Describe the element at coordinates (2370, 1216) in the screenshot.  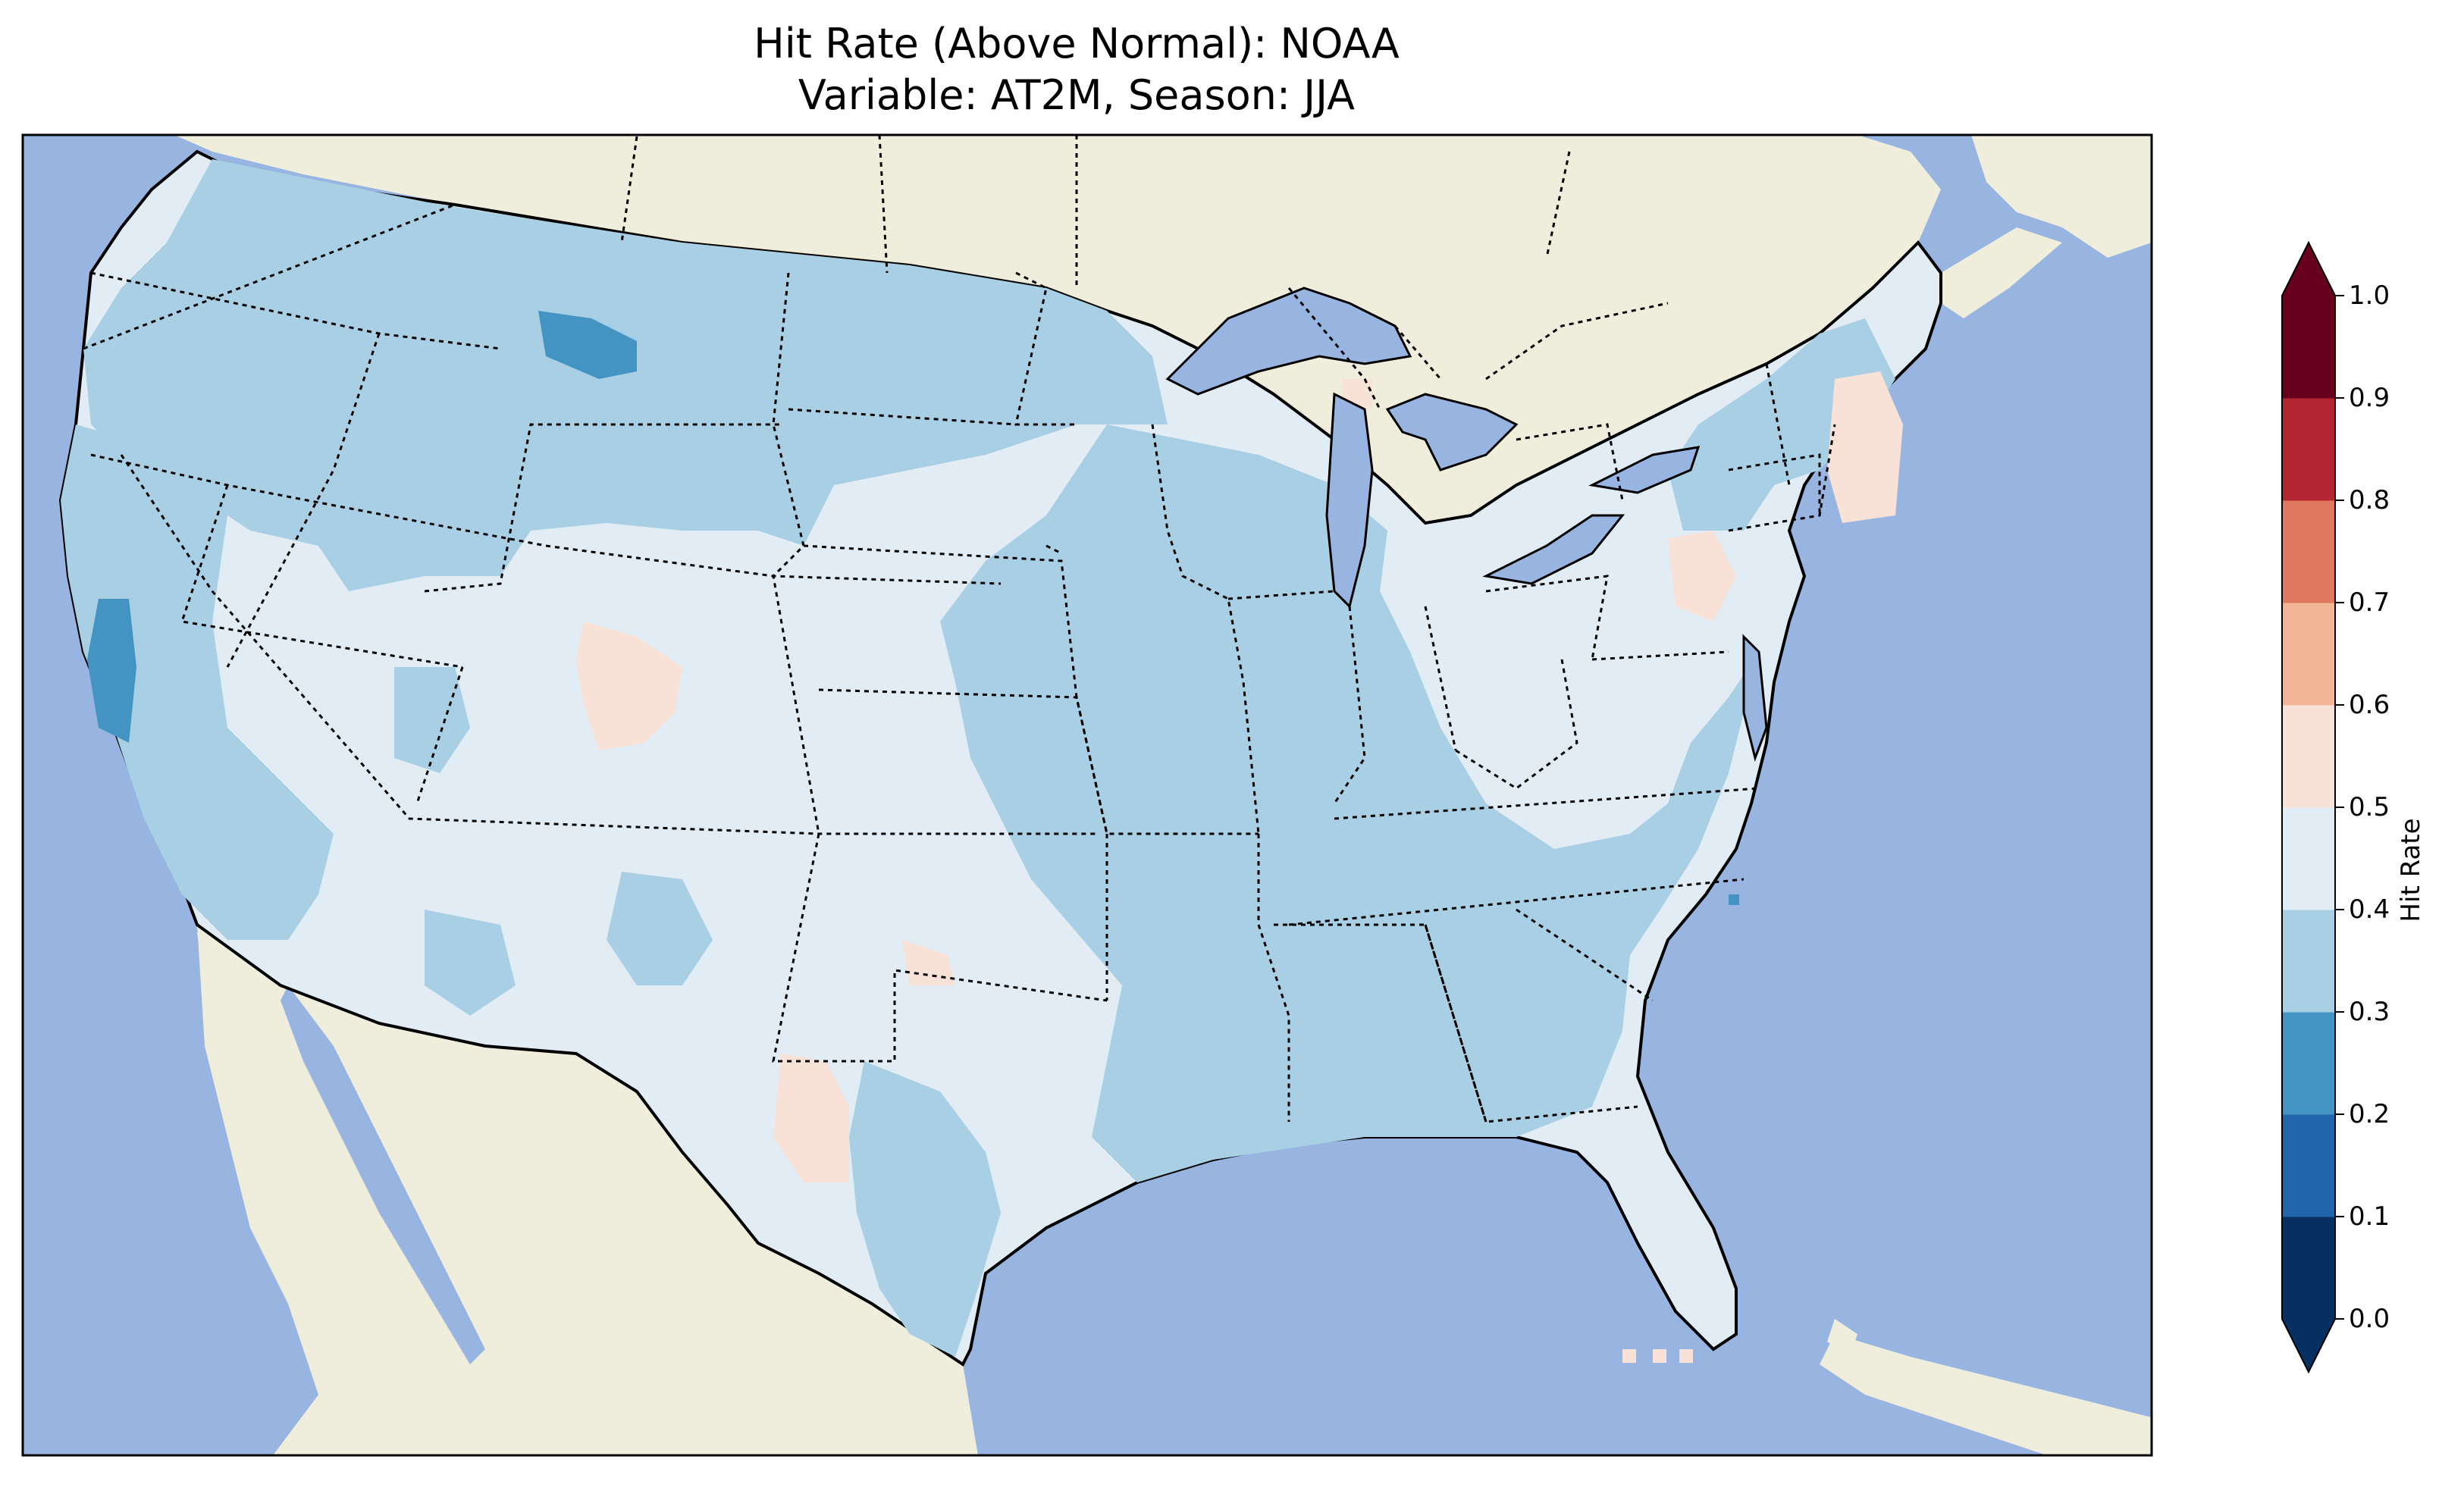
I see `colorbar-tick-label: 0.1` at that location.